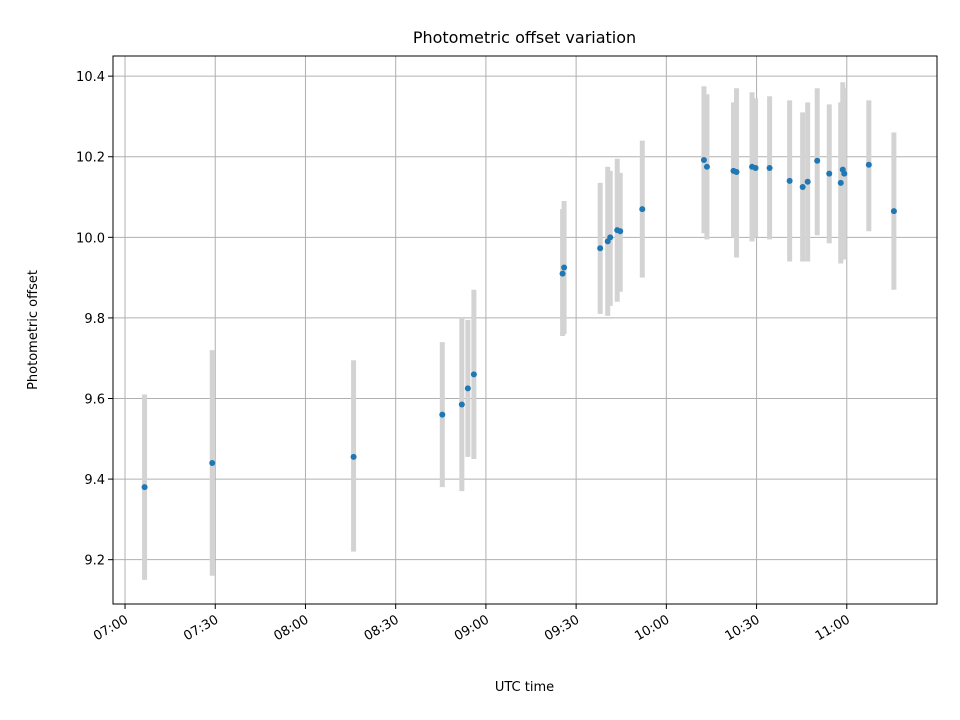  What do you see at coordinates (94, 480) in the screenshot?
I see `y-tick-label: 9.4` at bounding box center [94, 480].